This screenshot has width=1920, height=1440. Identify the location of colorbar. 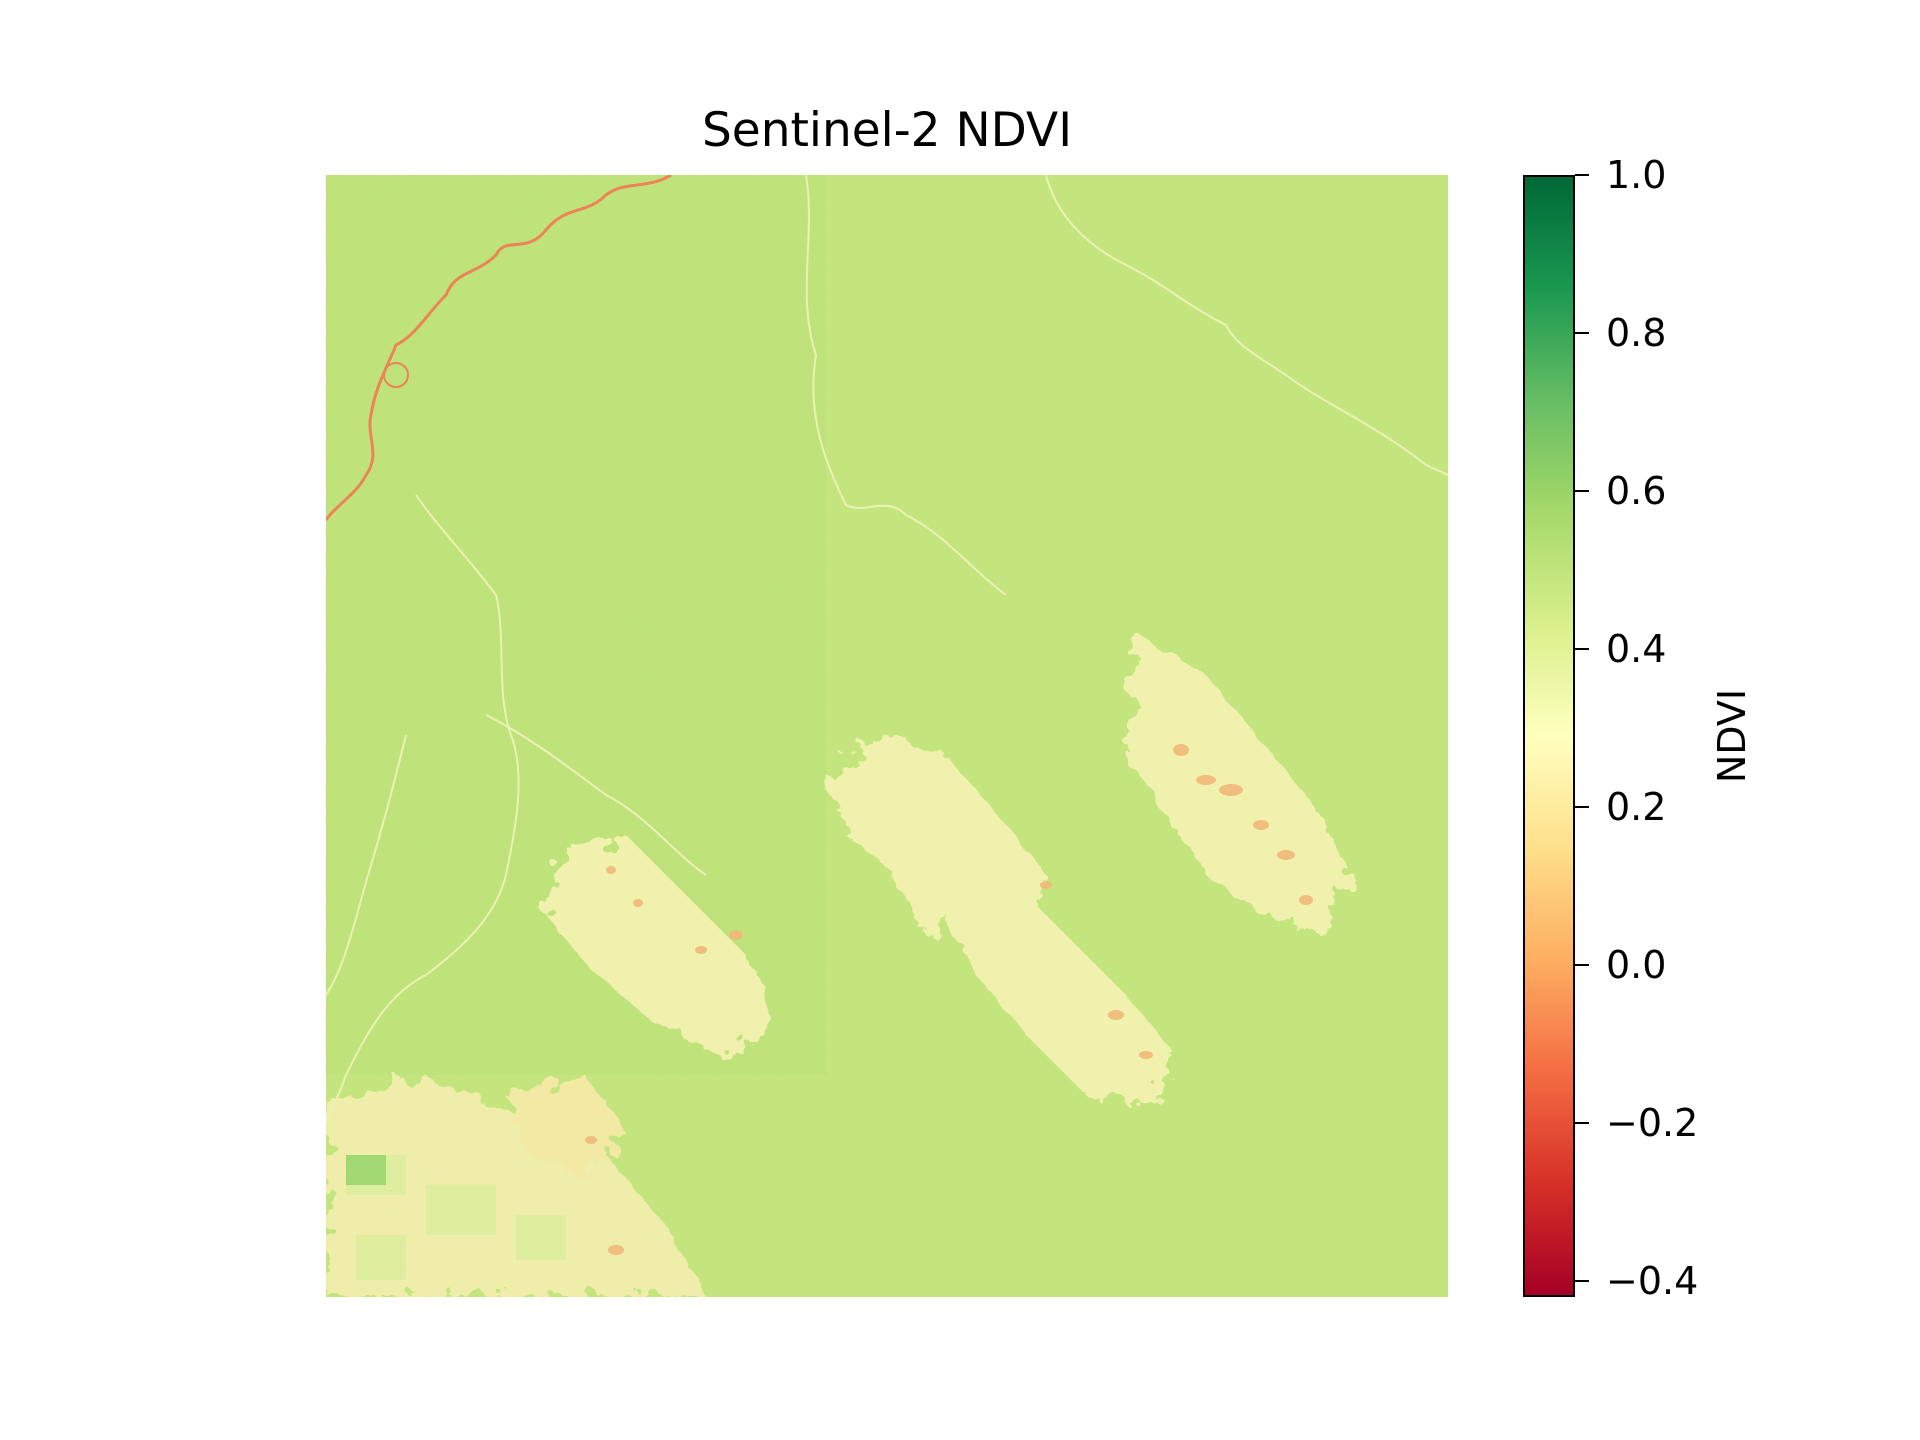
(1549, 736).